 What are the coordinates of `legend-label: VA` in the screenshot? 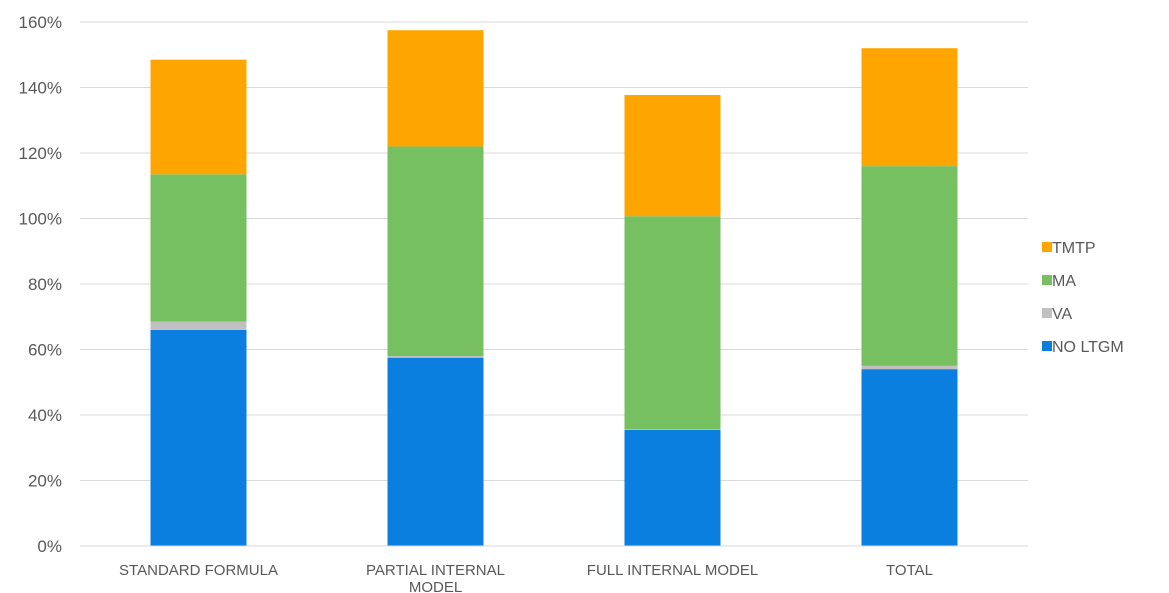 It's located at (1062, 314).